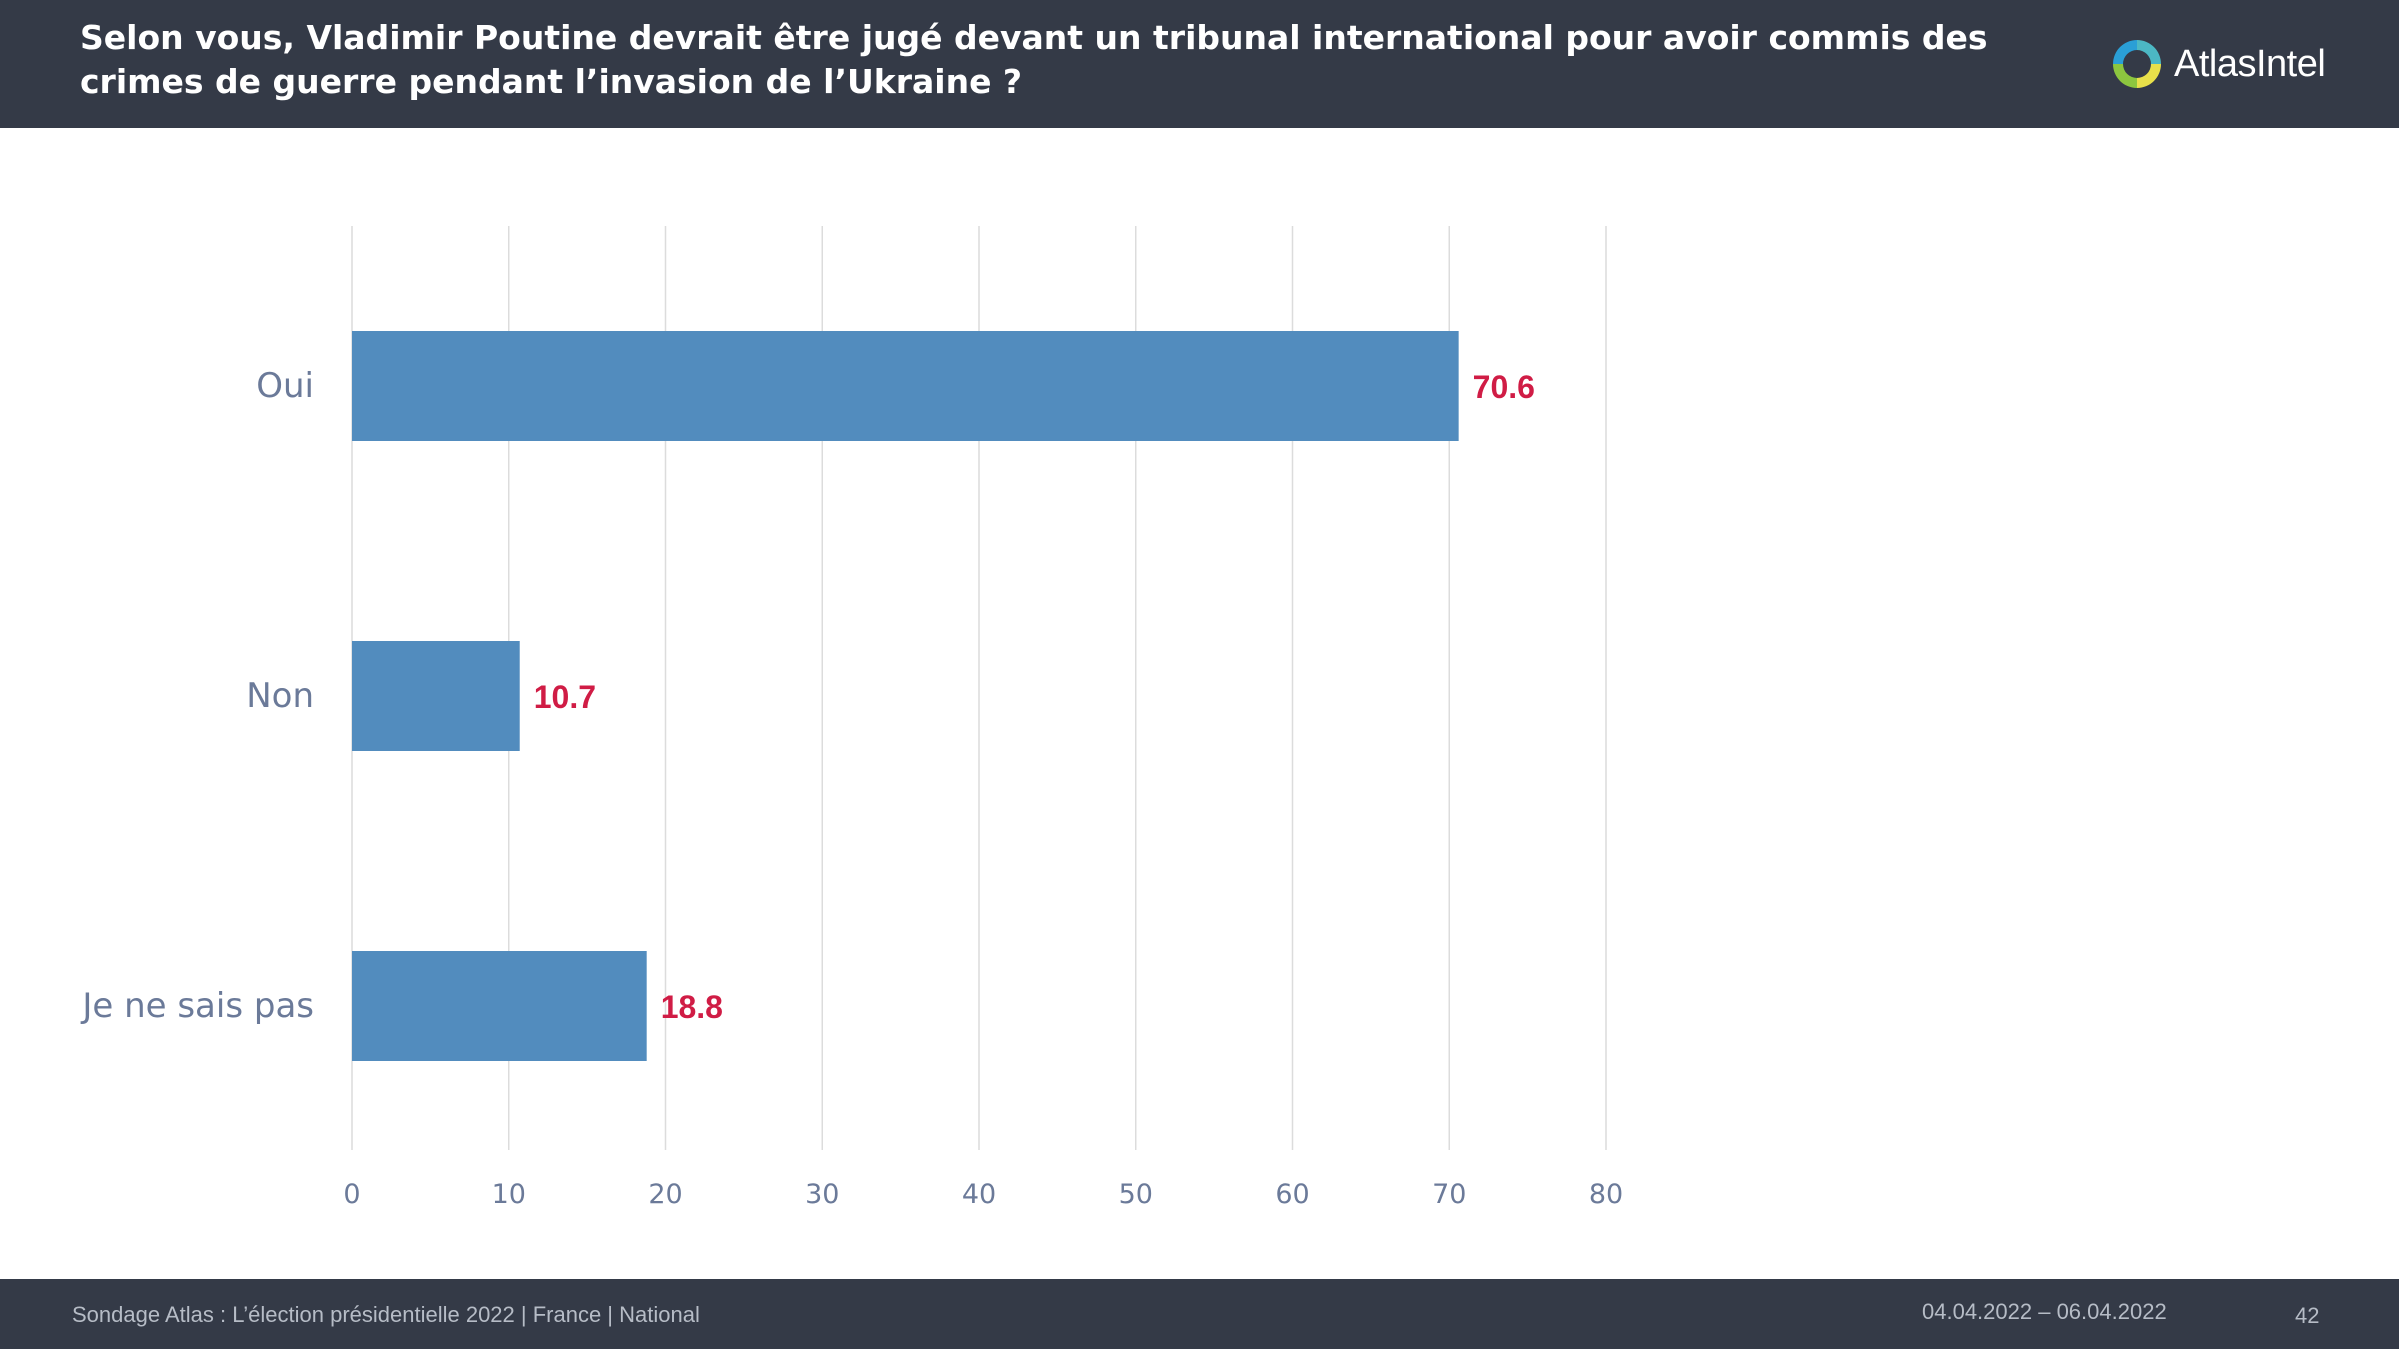 The height and width of the screenshot is (1349, 2399). I want to click on category-label: Je ne sais pas, so click(197, 1006).